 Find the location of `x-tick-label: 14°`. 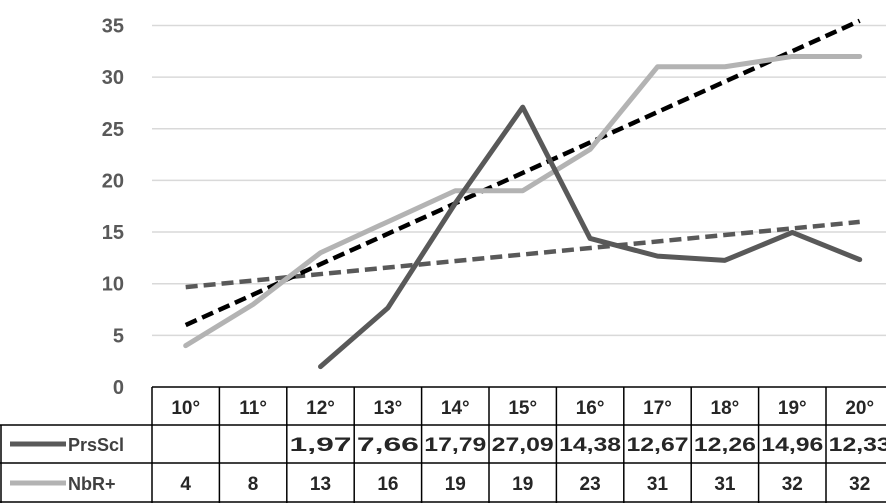

x-tick-label: 14° is located at coordinates (455, 408).